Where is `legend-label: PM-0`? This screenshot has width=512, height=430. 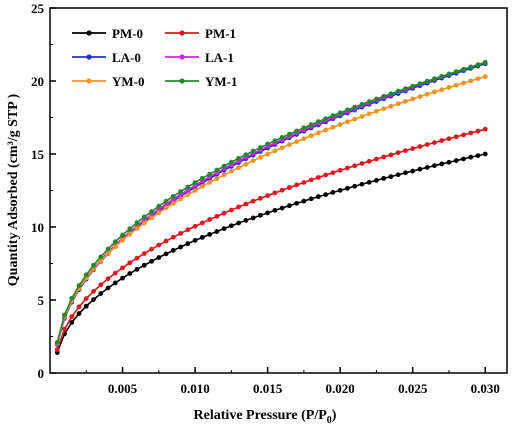 legend-label: PM-0 is located at coordinates (127, 33).